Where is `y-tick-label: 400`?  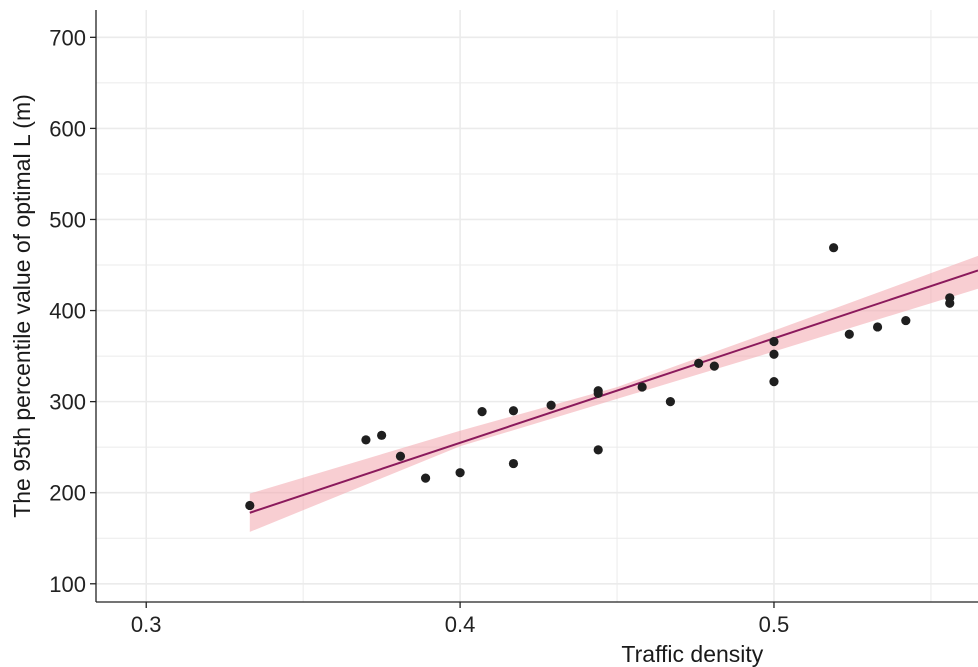 y-tick-label: 400 is located at coordinates (67, 311).